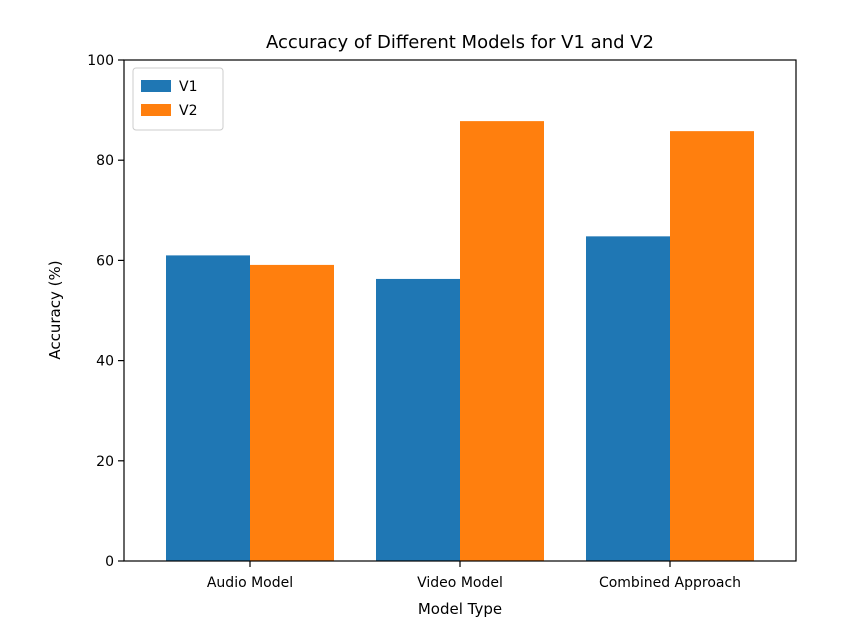  I want to click on x-tick-label: Video Model, so click(460, 583).